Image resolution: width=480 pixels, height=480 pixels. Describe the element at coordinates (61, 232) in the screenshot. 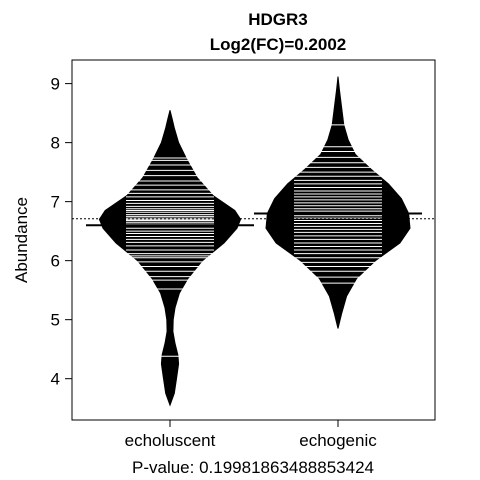

I see `y-axis: 4 5 6 7 8 9` at that location.